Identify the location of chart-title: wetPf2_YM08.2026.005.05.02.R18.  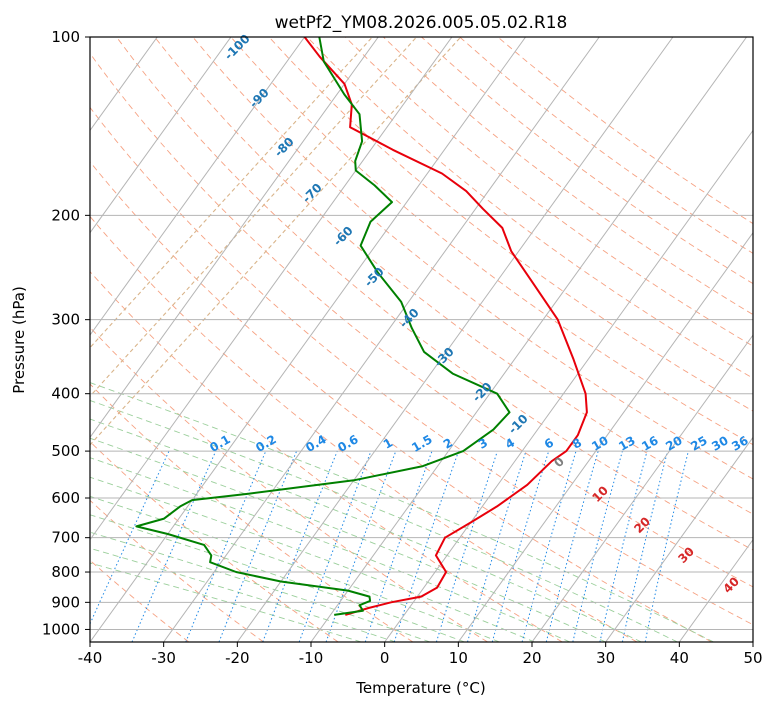
(421, 23).